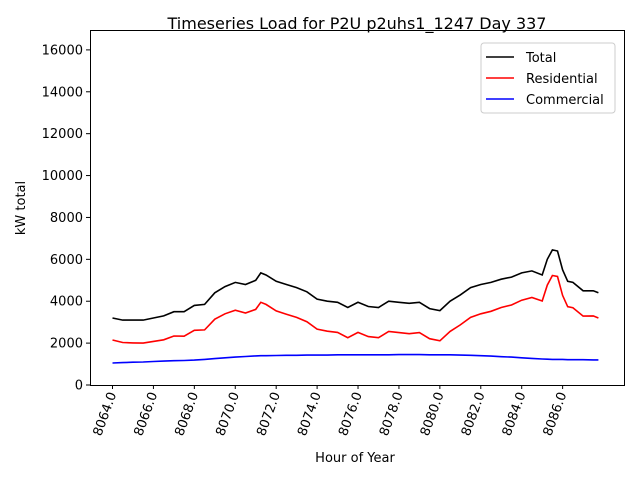 The image size is (640, 484). Describe the element at coordinates (147, 414) in the screenshot. I see `x-tick-label: 8066.0` at that location.